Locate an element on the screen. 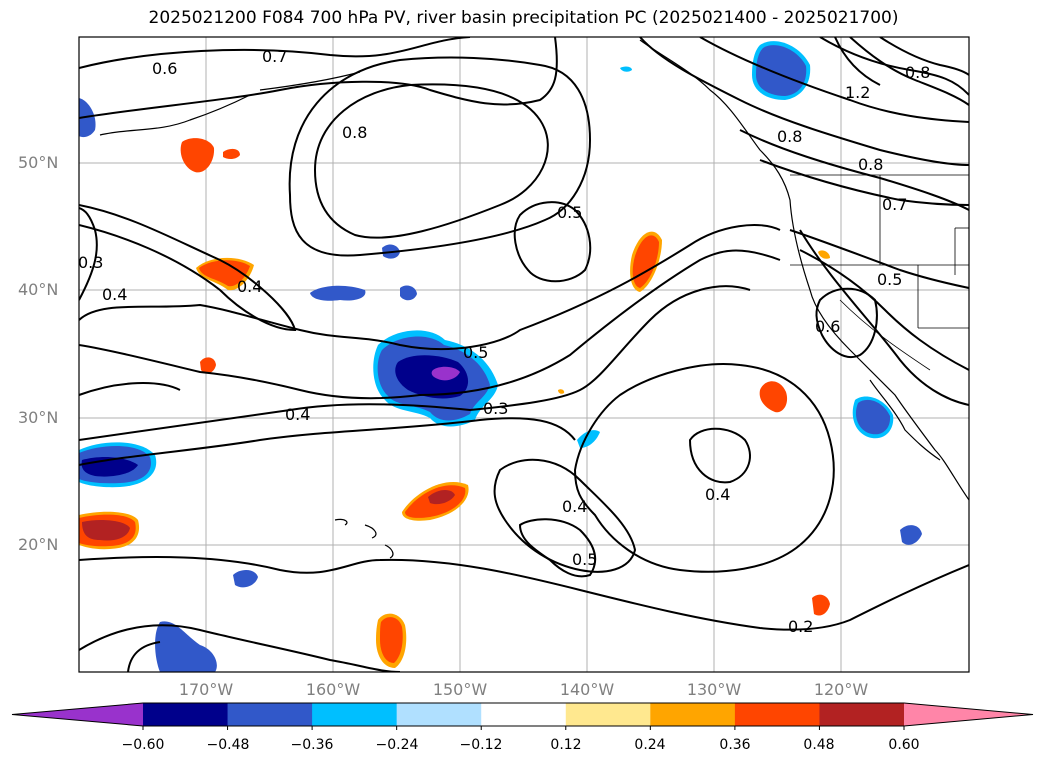 The width and height of the screenshot is (1047, 765). lat-label: 20°N is located at coordinates (38, 544).